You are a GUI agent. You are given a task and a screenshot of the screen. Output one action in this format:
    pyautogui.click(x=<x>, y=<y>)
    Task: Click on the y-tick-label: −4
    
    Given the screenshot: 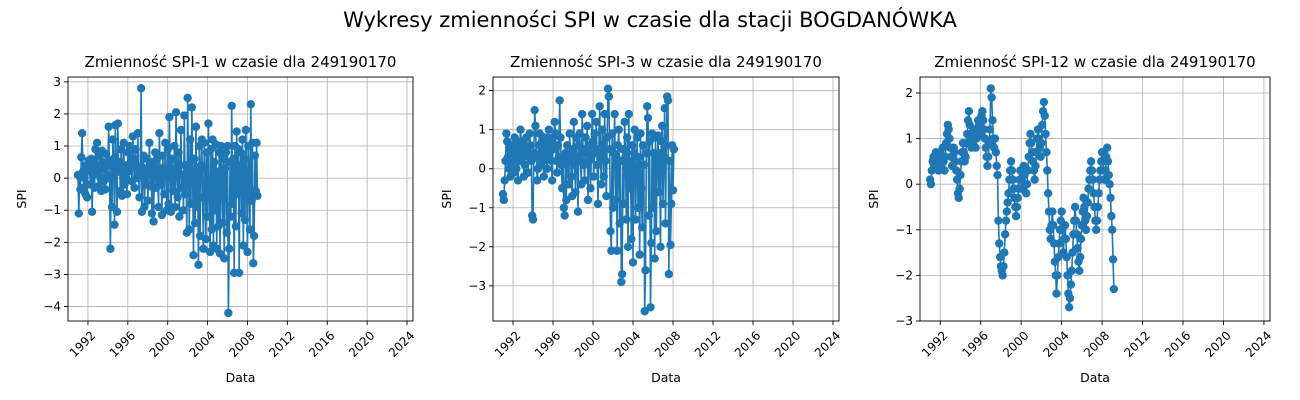 What is the action you would take?
    pyautogui.click(x=52, y=307)
    